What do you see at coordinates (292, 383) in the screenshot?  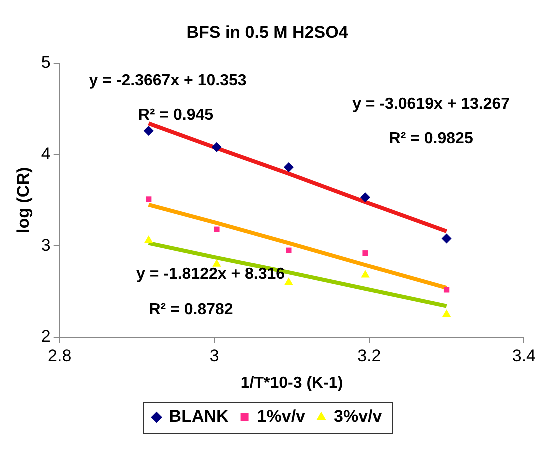 I see `x-axis-title: 1/T*10-3 (K-1)` at bounding box center [292, 383].